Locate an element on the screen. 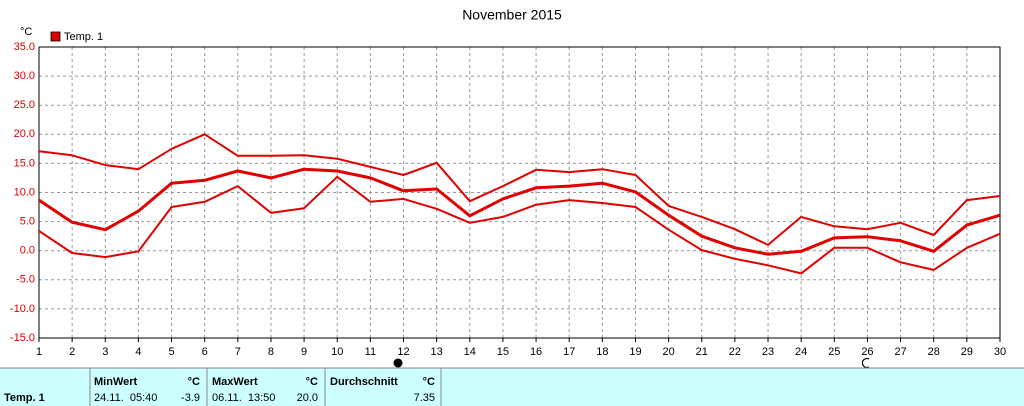  x-tick-label: 12 is located at coordinates (403, 352).